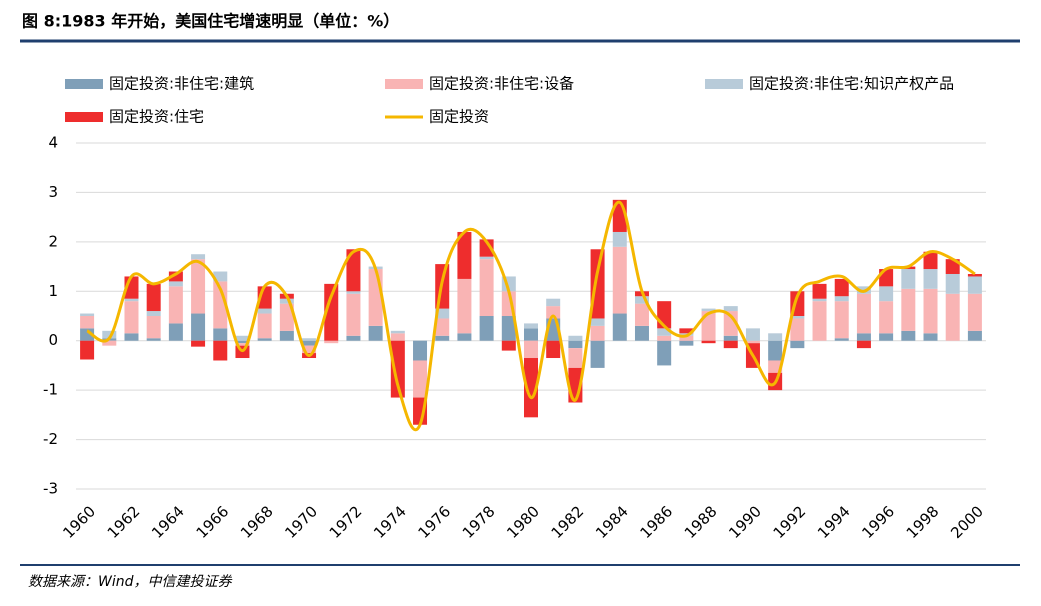 Image resolution: width=1041 pixels, height=606 pixels. Describe the element at coordinates (156, 117) in the screenshot. I see `legend-label: 固定投资:住宅` at that location.